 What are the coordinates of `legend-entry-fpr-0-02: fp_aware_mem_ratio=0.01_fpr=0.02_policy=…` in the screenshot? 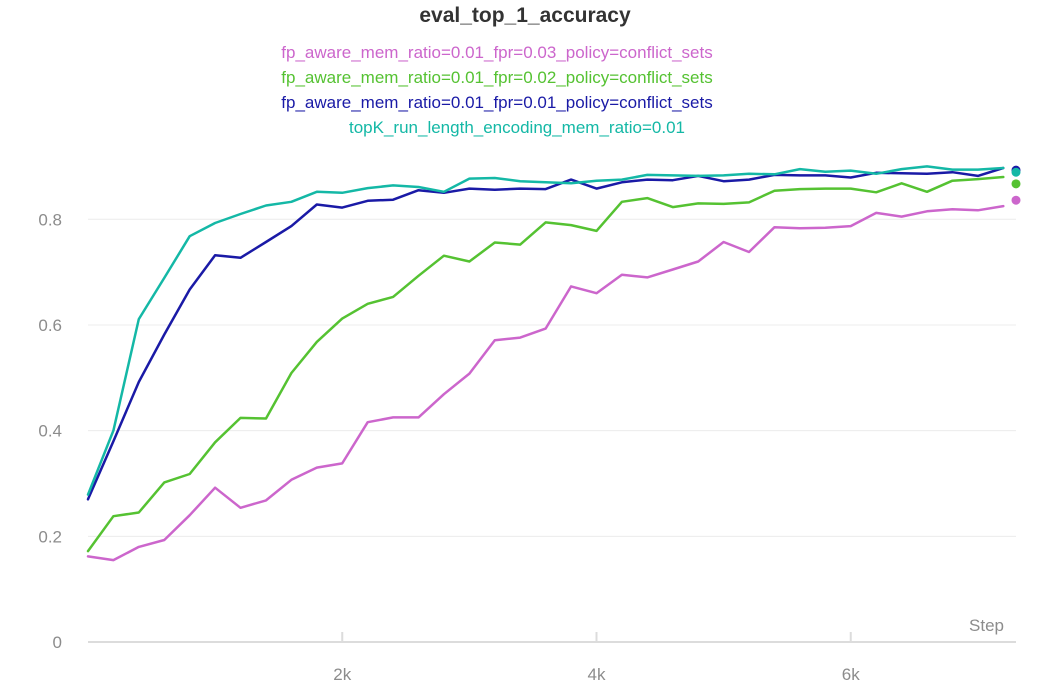 It's located at (496, 77).